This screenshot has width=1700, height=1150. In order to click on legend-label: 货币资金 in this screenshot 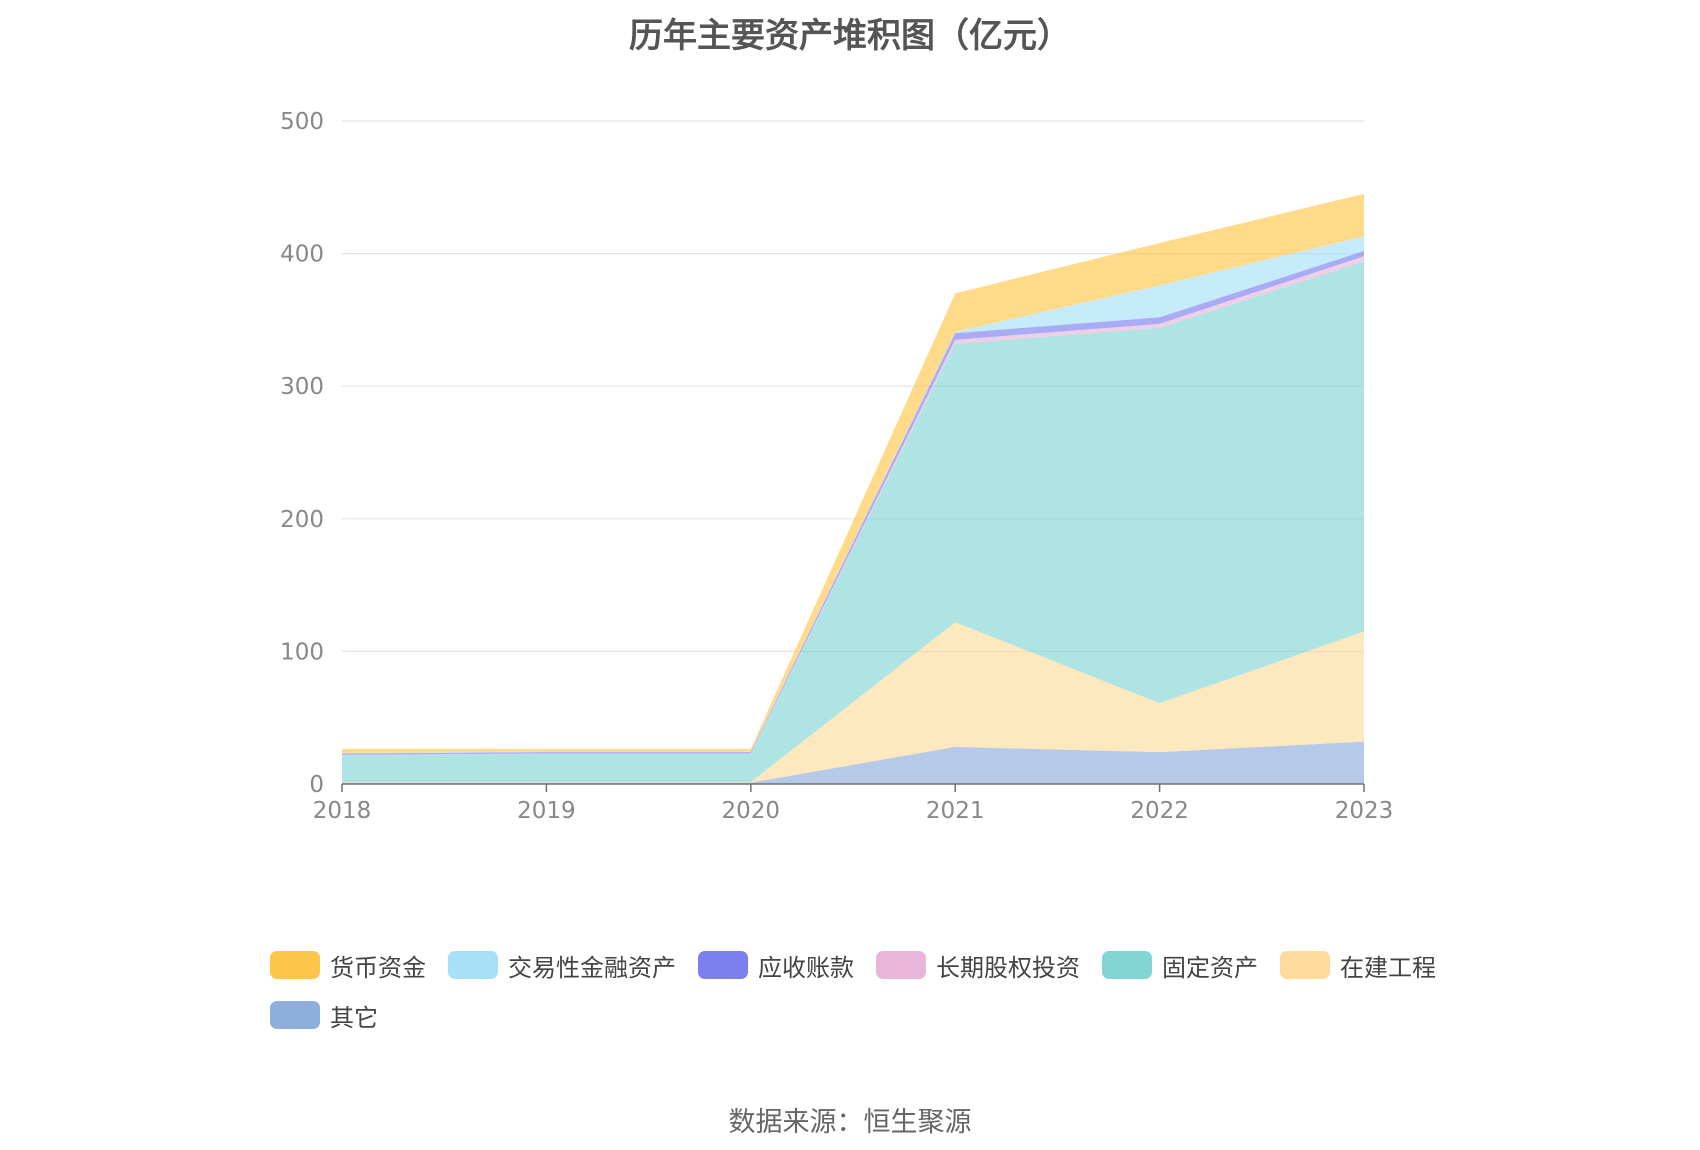, I will do `click(378, 967)`.